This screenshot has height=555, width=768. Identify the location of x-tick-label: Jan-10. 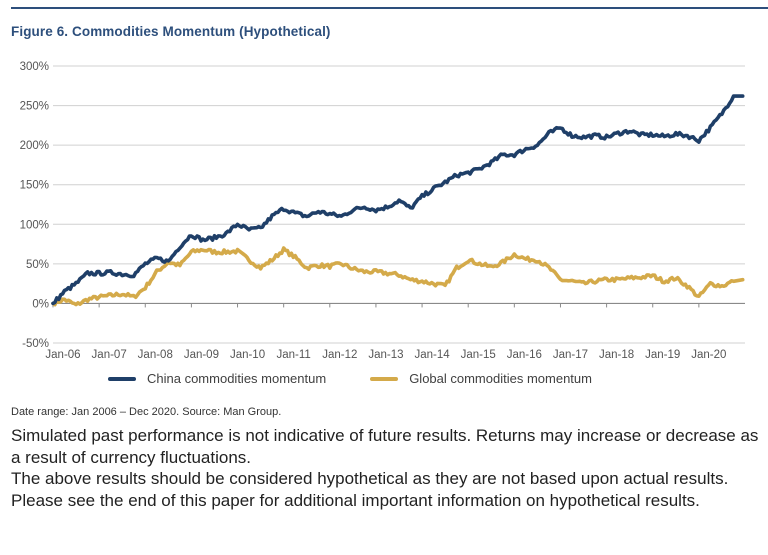
(247, 355).